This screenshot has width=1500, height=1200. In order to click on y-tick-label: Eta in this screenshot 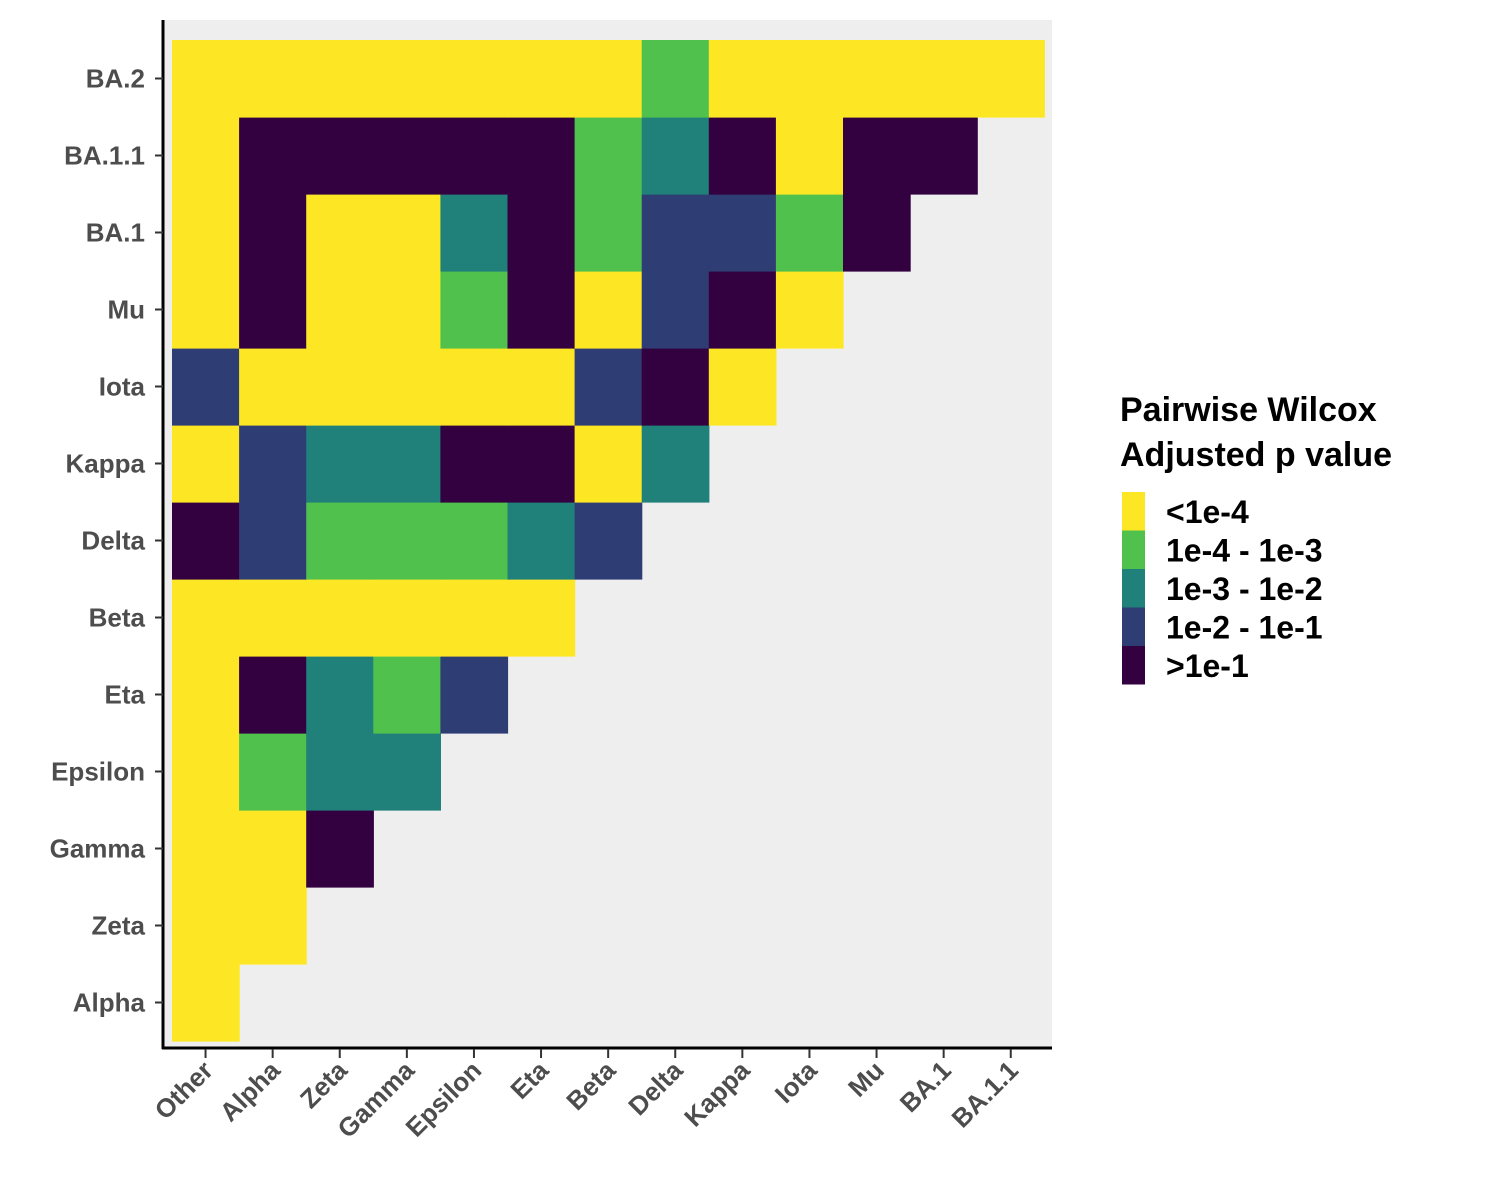, I will do `click(125, 695)`.